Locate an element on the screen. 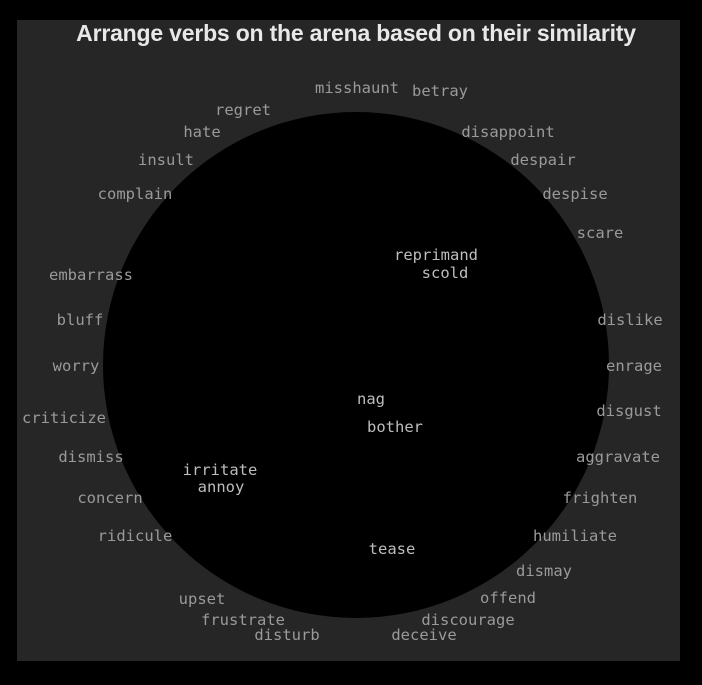 This screenshot has height=685, width=702. verb-irritate: irritate is located at coordinates (220, 470).